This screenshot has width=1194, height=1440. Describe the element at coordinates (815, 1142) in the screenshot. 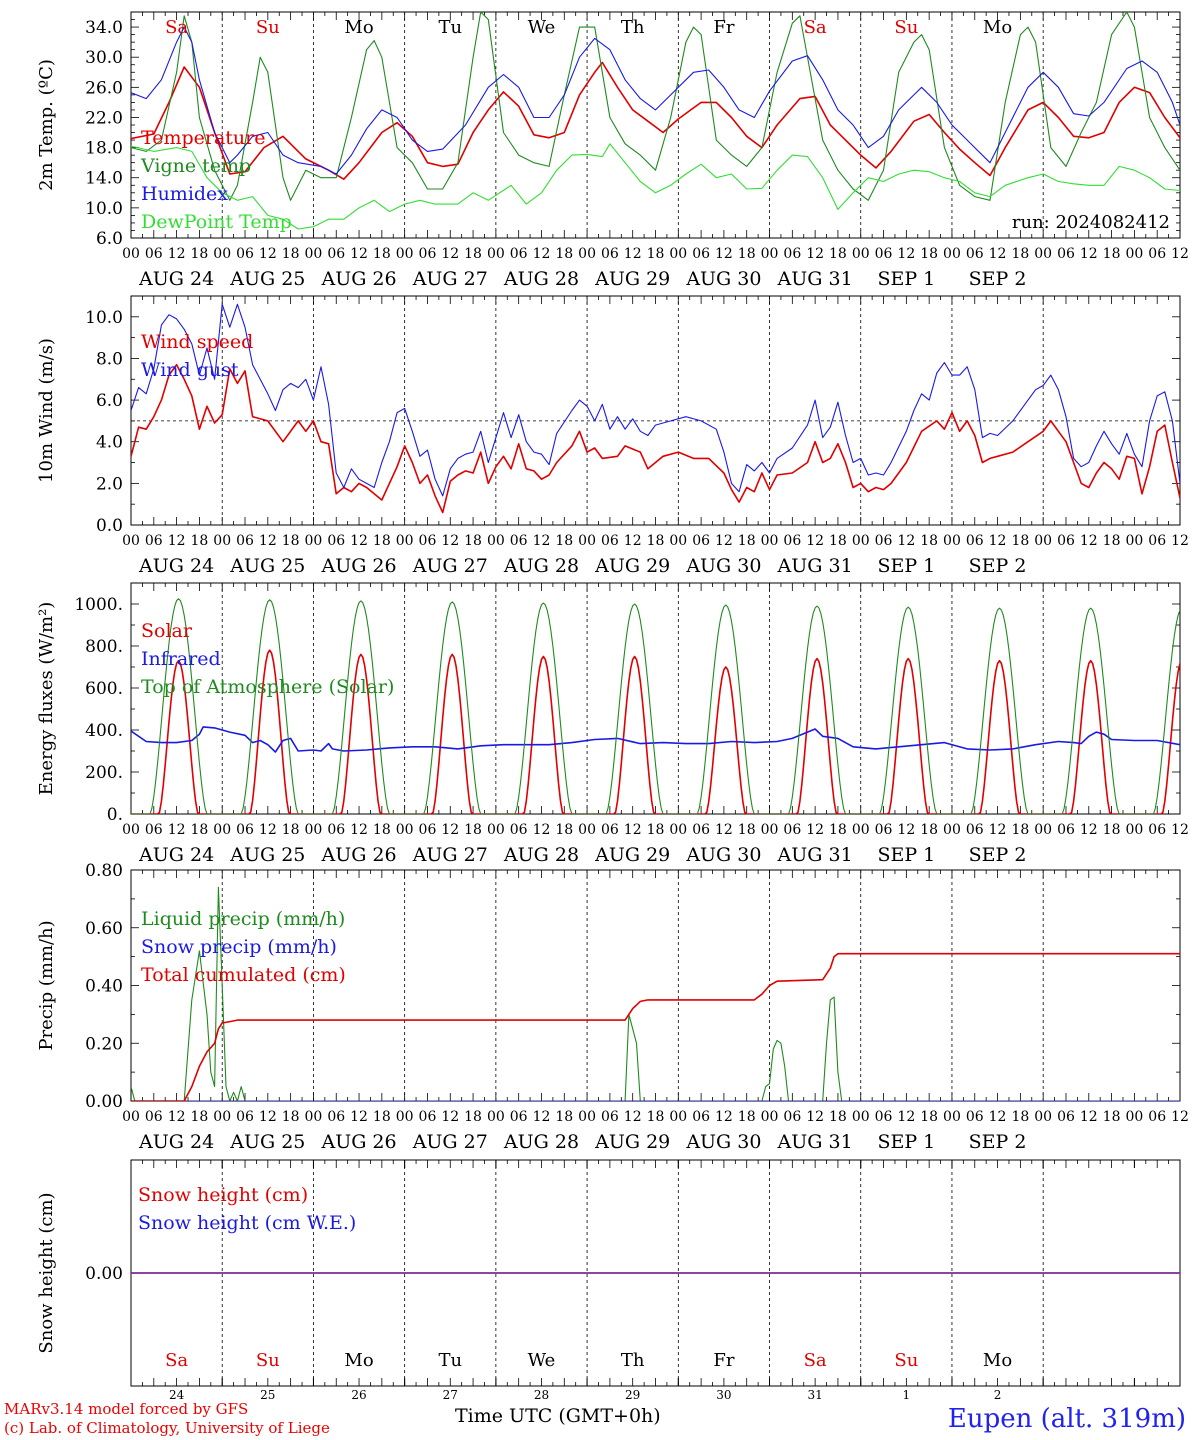

I see `date-label: AUG 31` at that location.